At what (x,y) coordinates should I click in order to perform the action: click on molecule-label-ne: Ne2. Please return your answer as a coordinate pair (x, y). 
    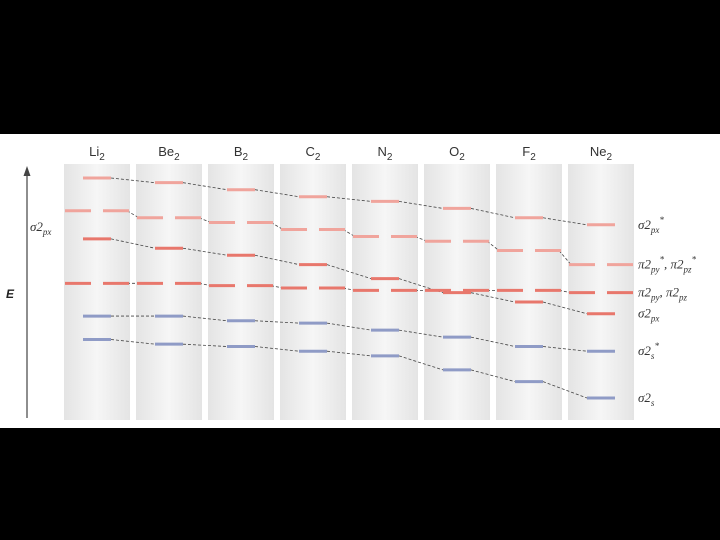
    Looking at the image, I should click on (601, 153).